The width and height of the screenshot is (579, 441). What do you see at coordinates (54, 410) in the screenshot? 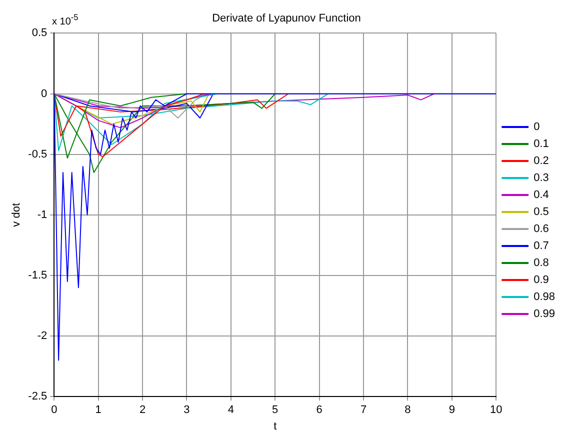
I see `x-tick-label: 0` at bounding box center [54, 410].